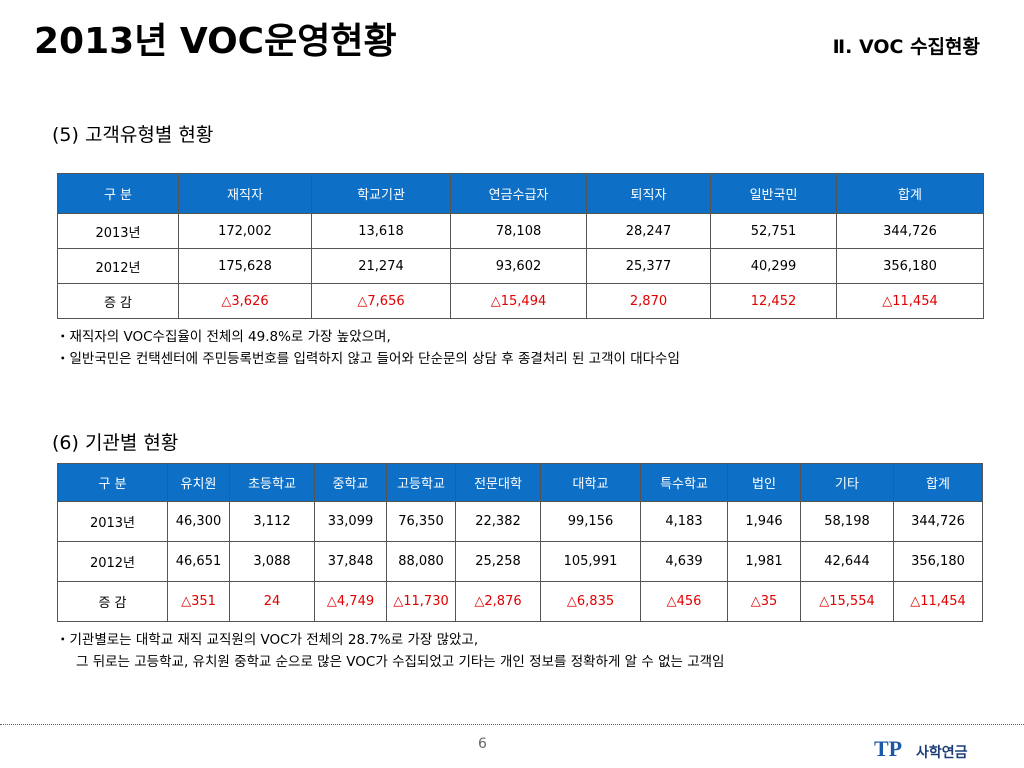  I want to click on cell: 4,183, so click(684, 521).